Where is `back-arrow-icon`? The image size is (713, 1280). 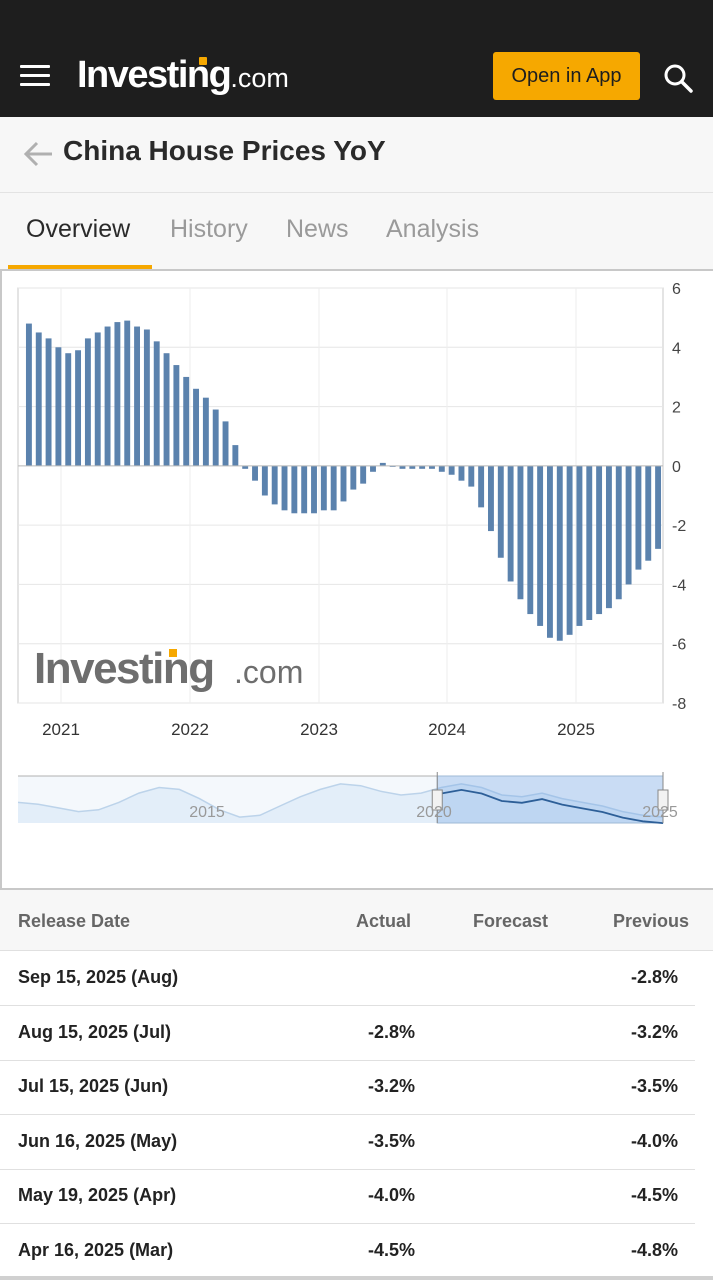
back-arrow-icon is located at coordinates (39, 154).